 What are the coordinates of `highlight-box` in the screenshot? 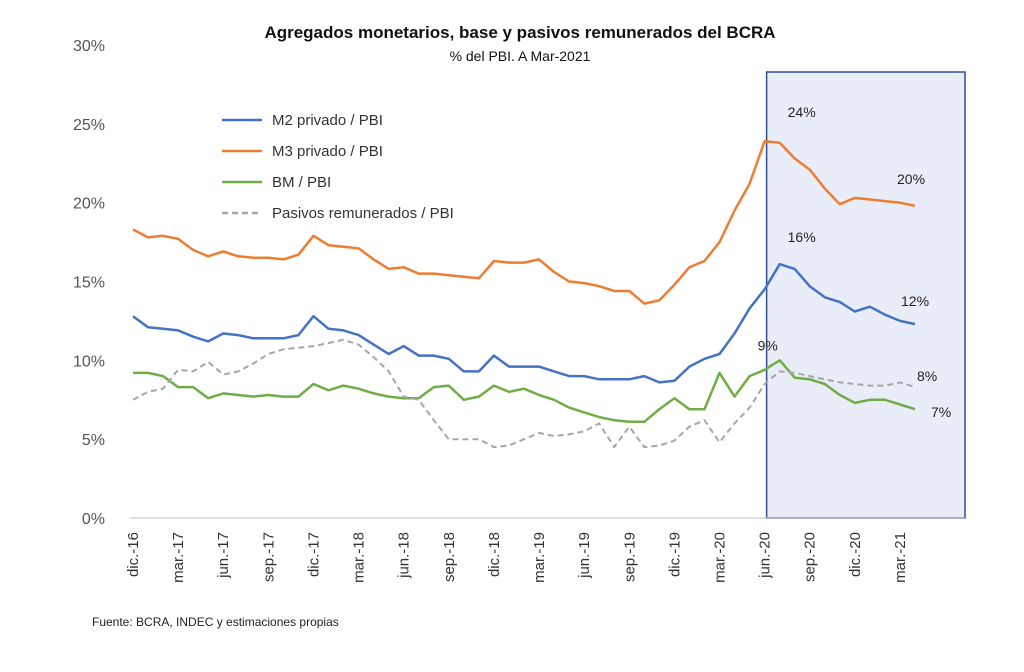 It's located at (865, 295).